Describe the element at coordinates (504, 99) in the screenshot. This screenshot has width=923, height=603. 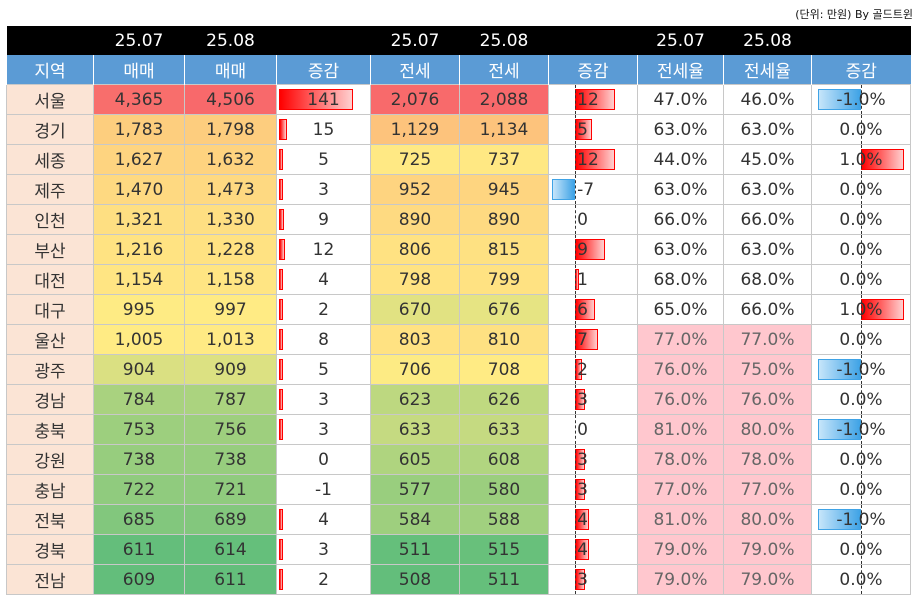
I see `jeonse-price-aug: 2,088` at that location.